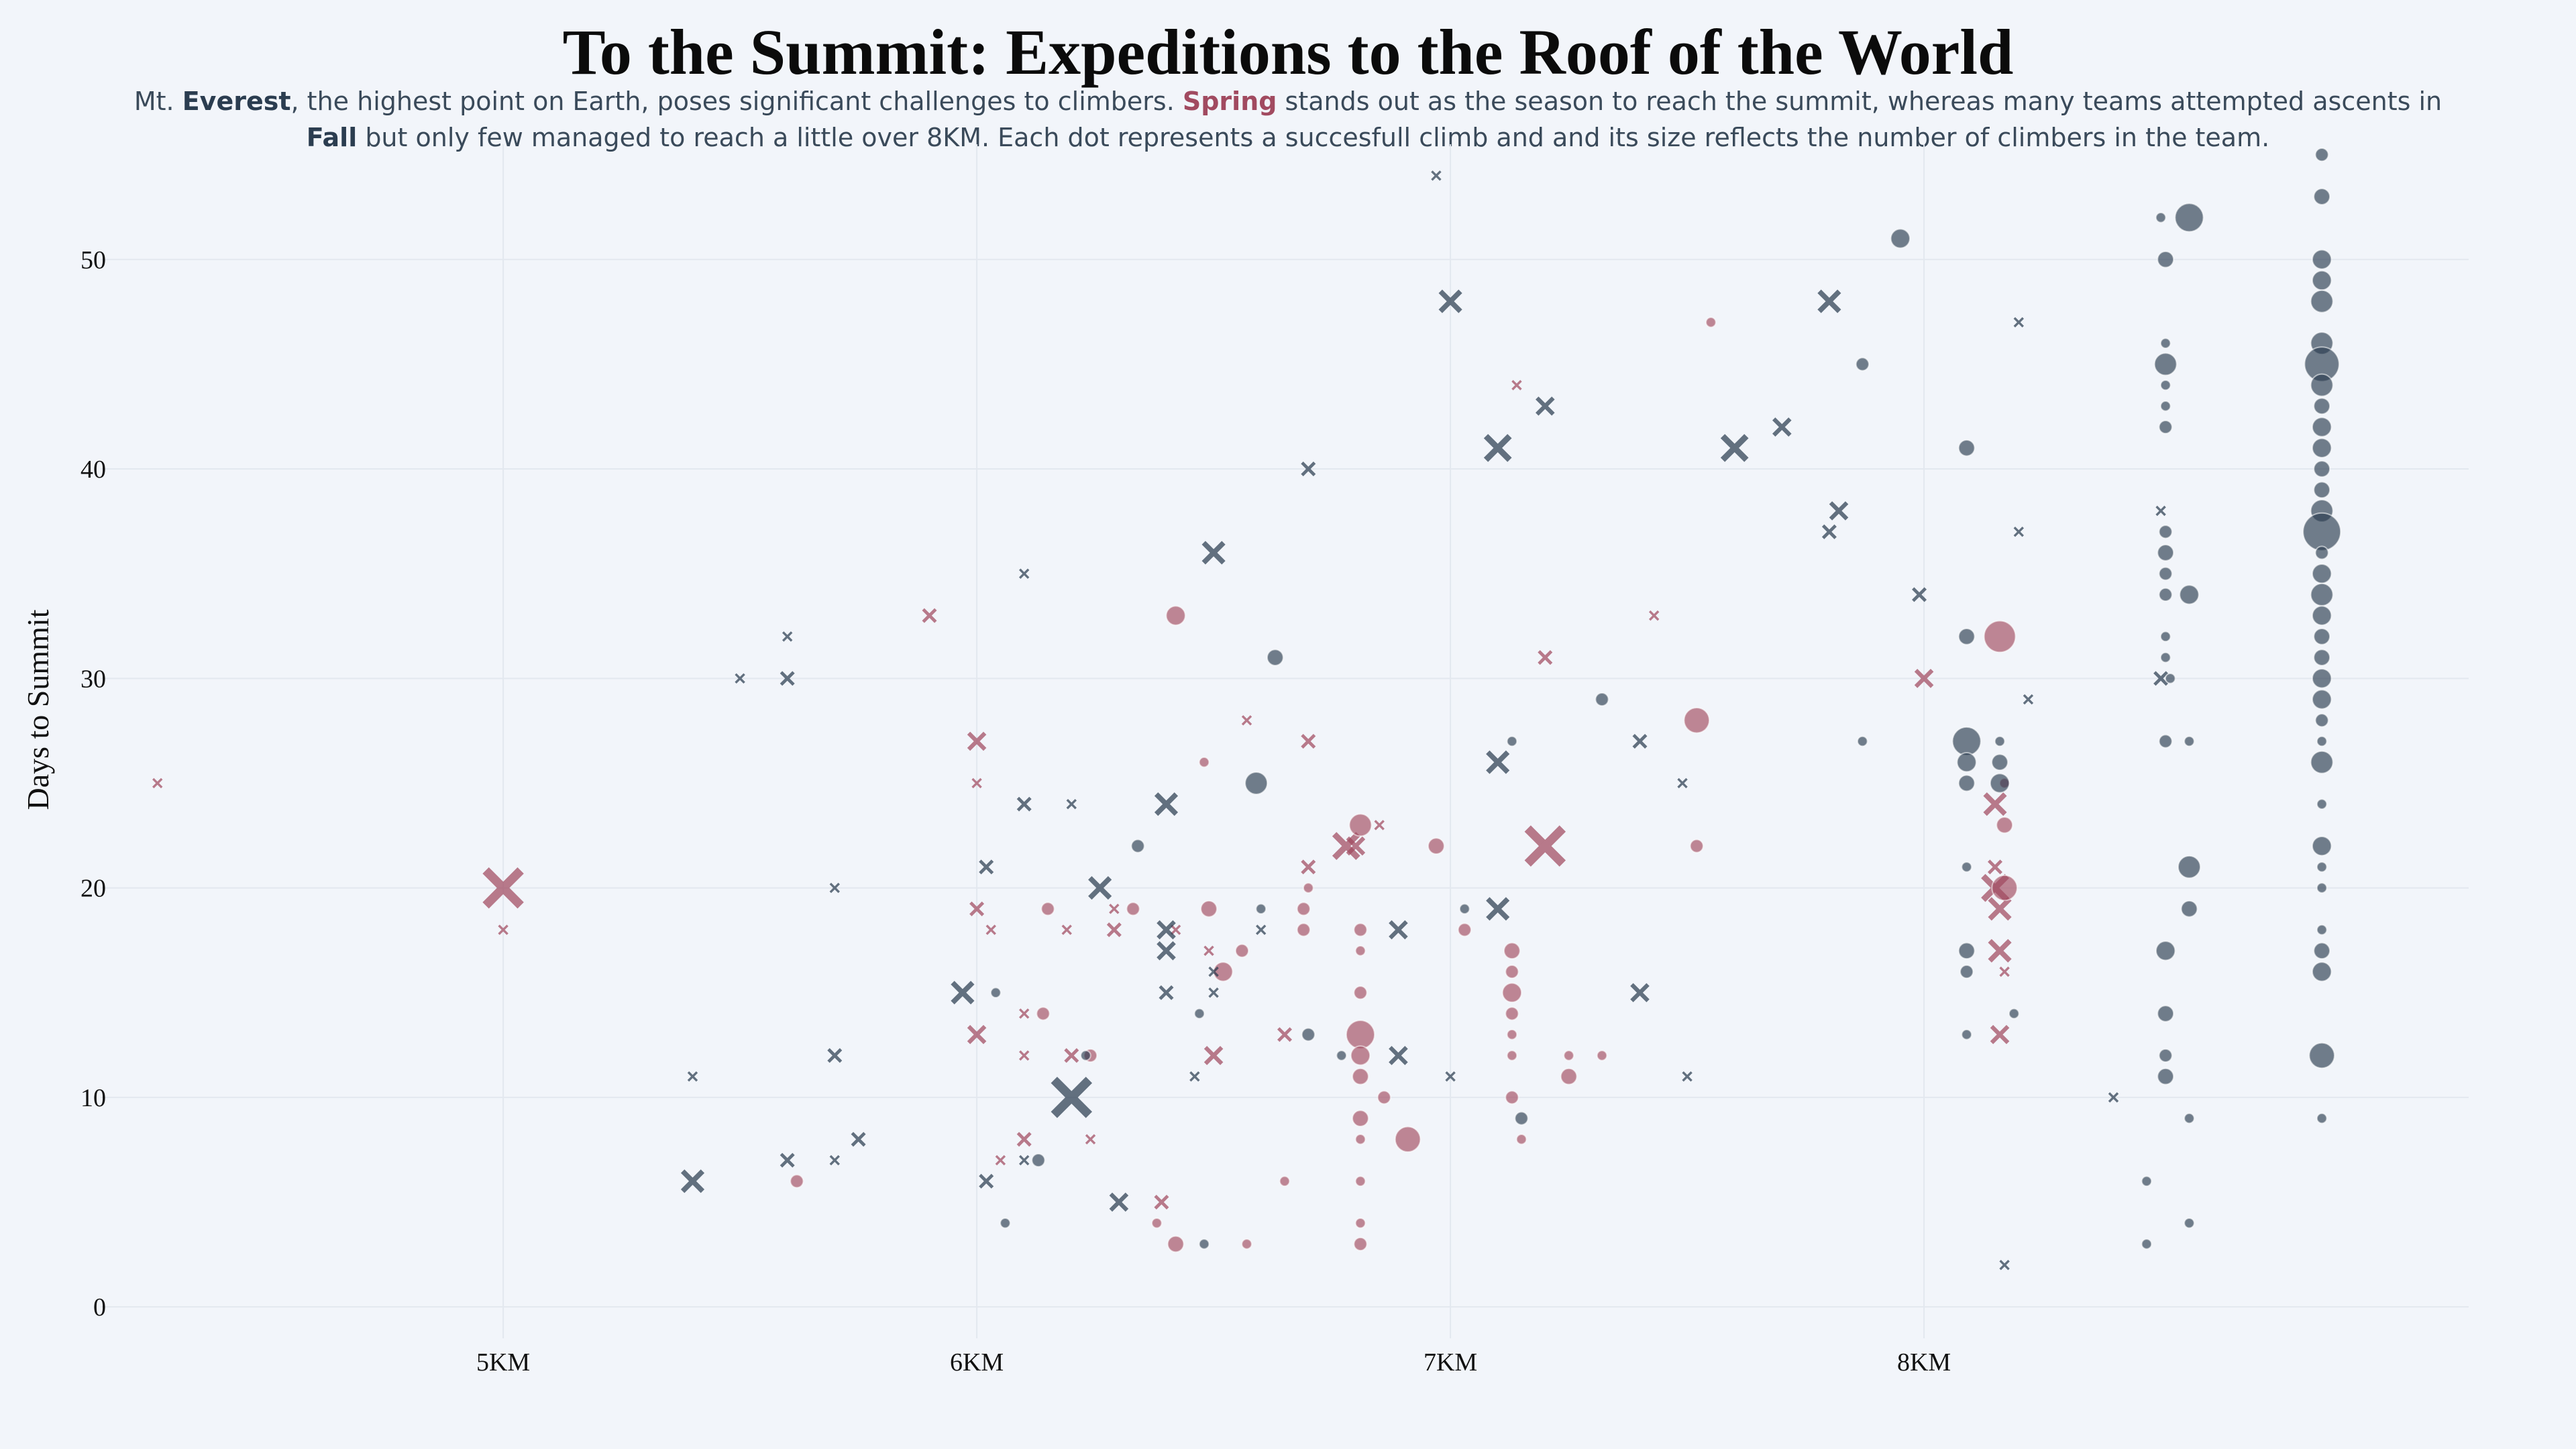 The image size is (2576, 1449). What do you see at coordinates (93, 679) in the screenshot?
I see `y-tick-label: 30` at bounding box center [93, 679].